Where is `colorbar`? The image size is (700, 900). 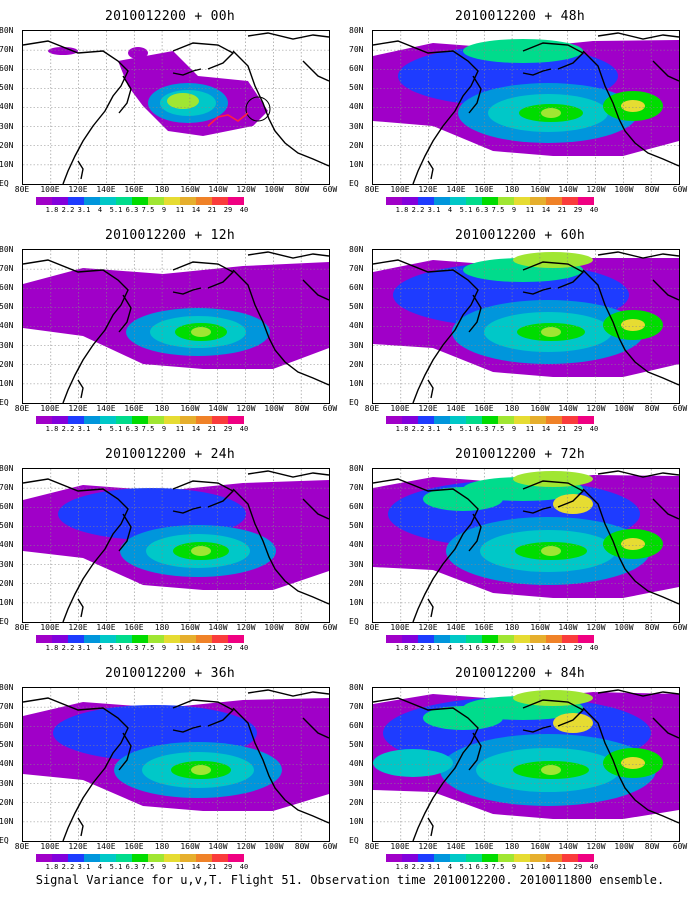
colorbar is located at coordinates (490, 201).